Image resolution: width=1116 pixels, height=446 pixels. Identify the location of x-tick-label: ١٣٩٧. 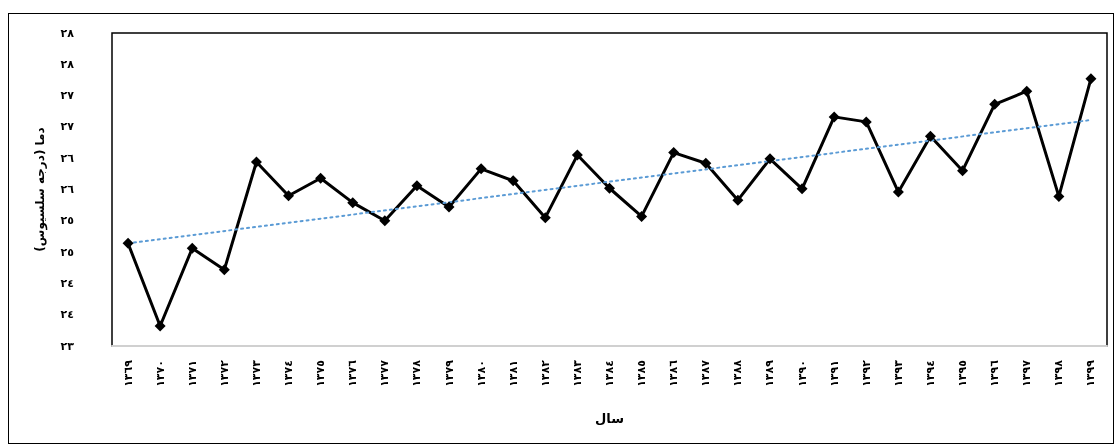
(1027, 373).